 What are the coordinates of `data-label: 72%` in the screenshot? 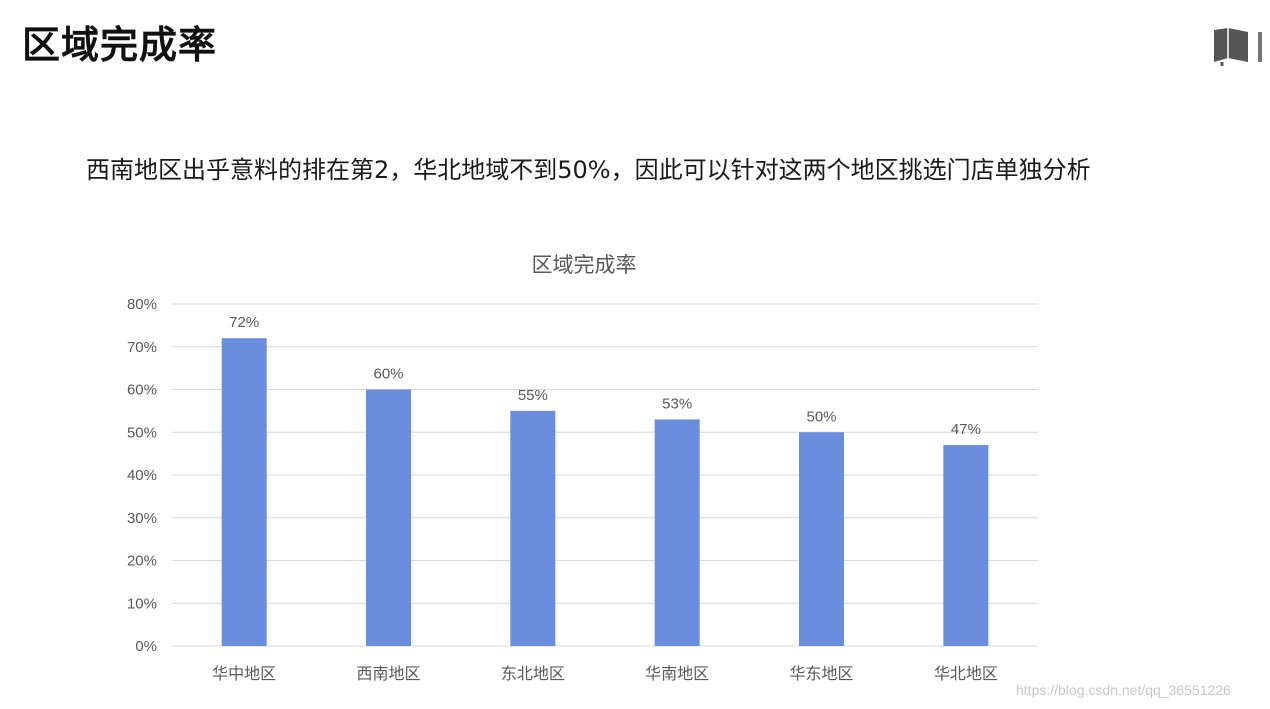 It's located at (244, 322).